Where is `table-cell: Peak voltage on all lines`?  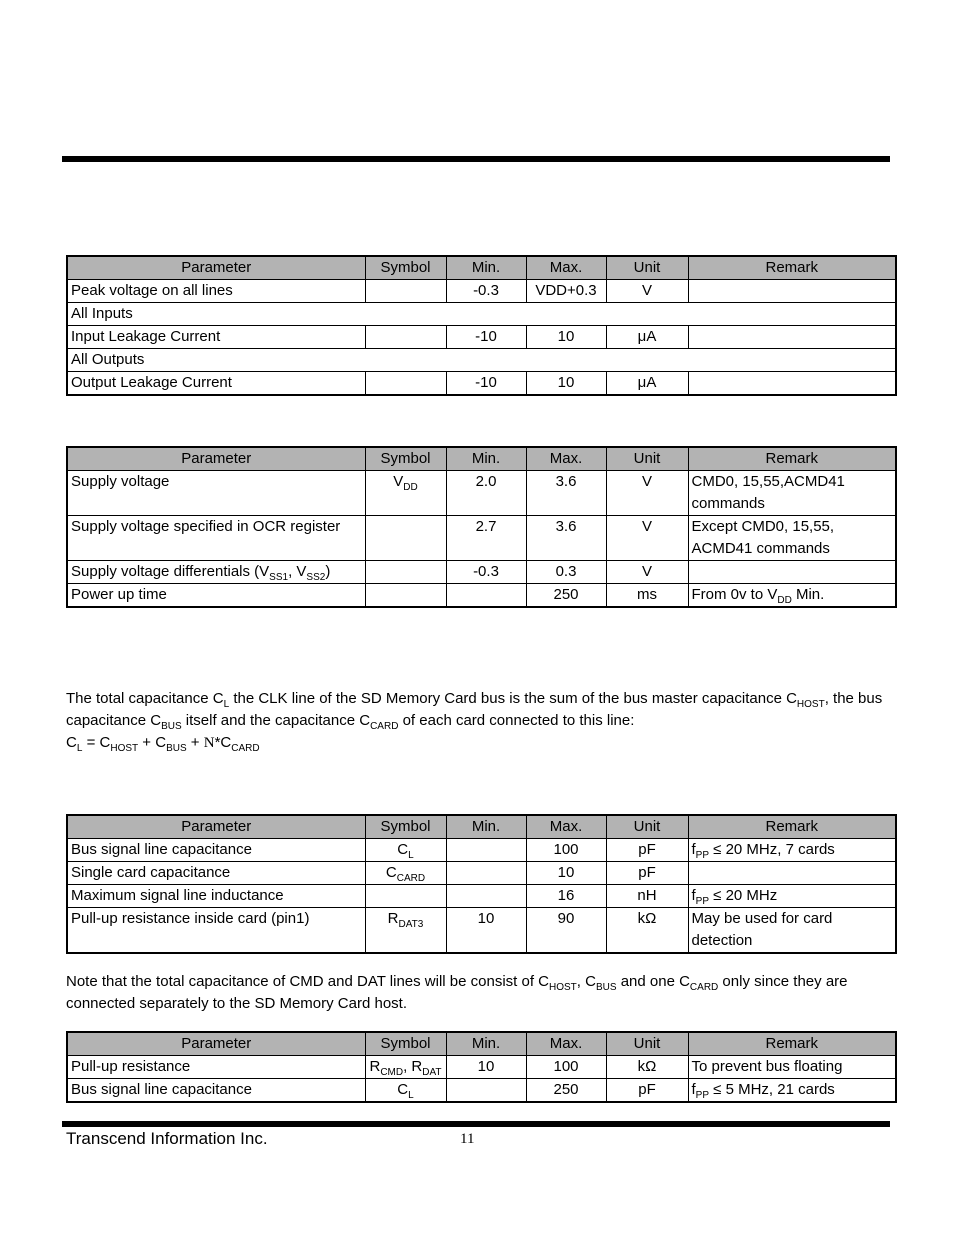 table-cell: Peak voltage on all lines is located at coordinates (216, 290).